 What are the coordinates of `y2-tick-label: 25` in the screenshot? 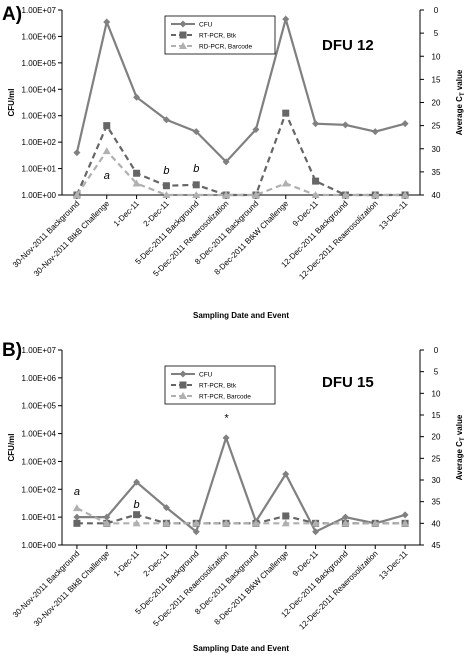 It's located at (436, 458).